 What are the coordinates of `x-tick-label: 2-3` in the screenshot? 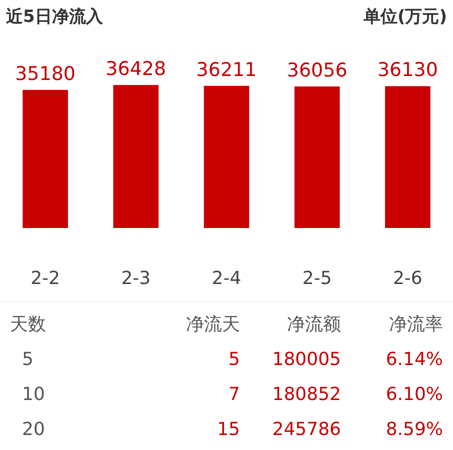 It's located at (136, 278).